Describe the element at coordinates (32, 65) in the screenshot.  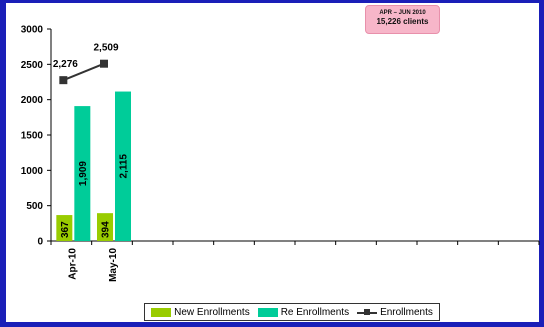
I see `y-tick-label: 2500` at that location.